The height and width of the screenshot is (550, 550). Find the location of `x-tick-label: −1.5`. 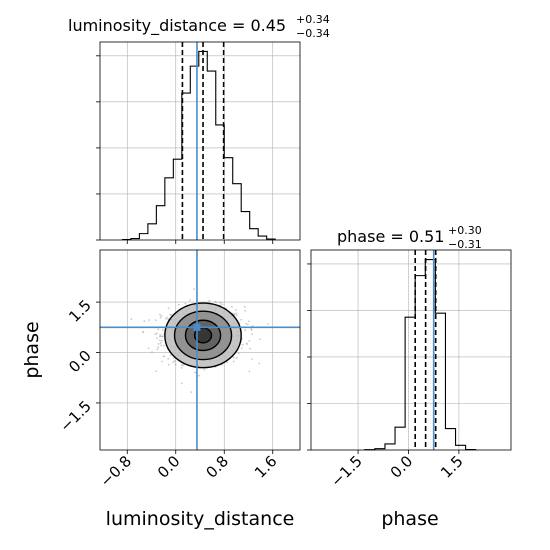

x-tick-label: −1.5 is located at coordinates (346, 471).